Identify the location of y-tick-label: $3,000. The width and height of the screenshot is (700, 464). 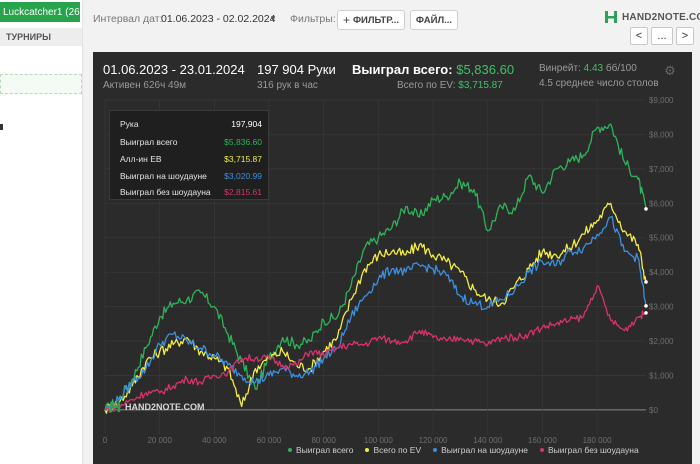
(661, 307).